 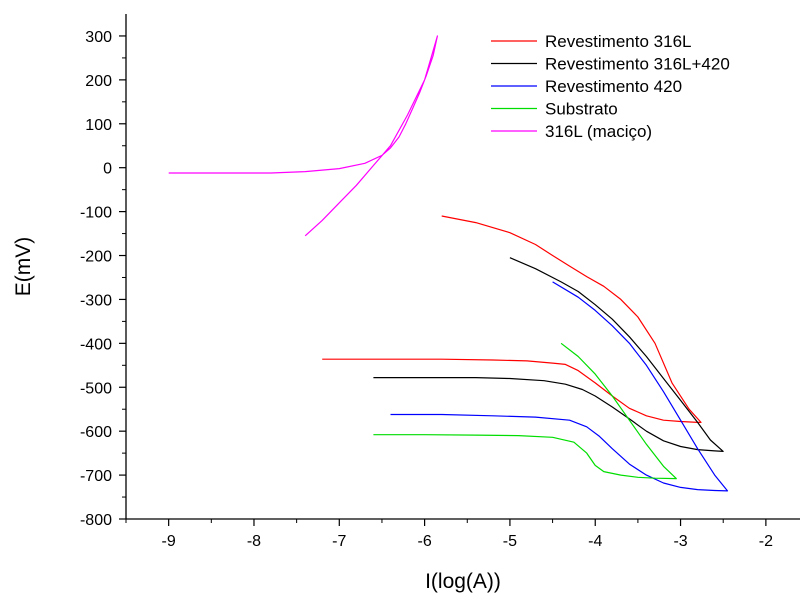 What do you see at coordinates (680, 541) in the screenshot?
I see `x-tick-label: -3` at bounding box center [680, 541].